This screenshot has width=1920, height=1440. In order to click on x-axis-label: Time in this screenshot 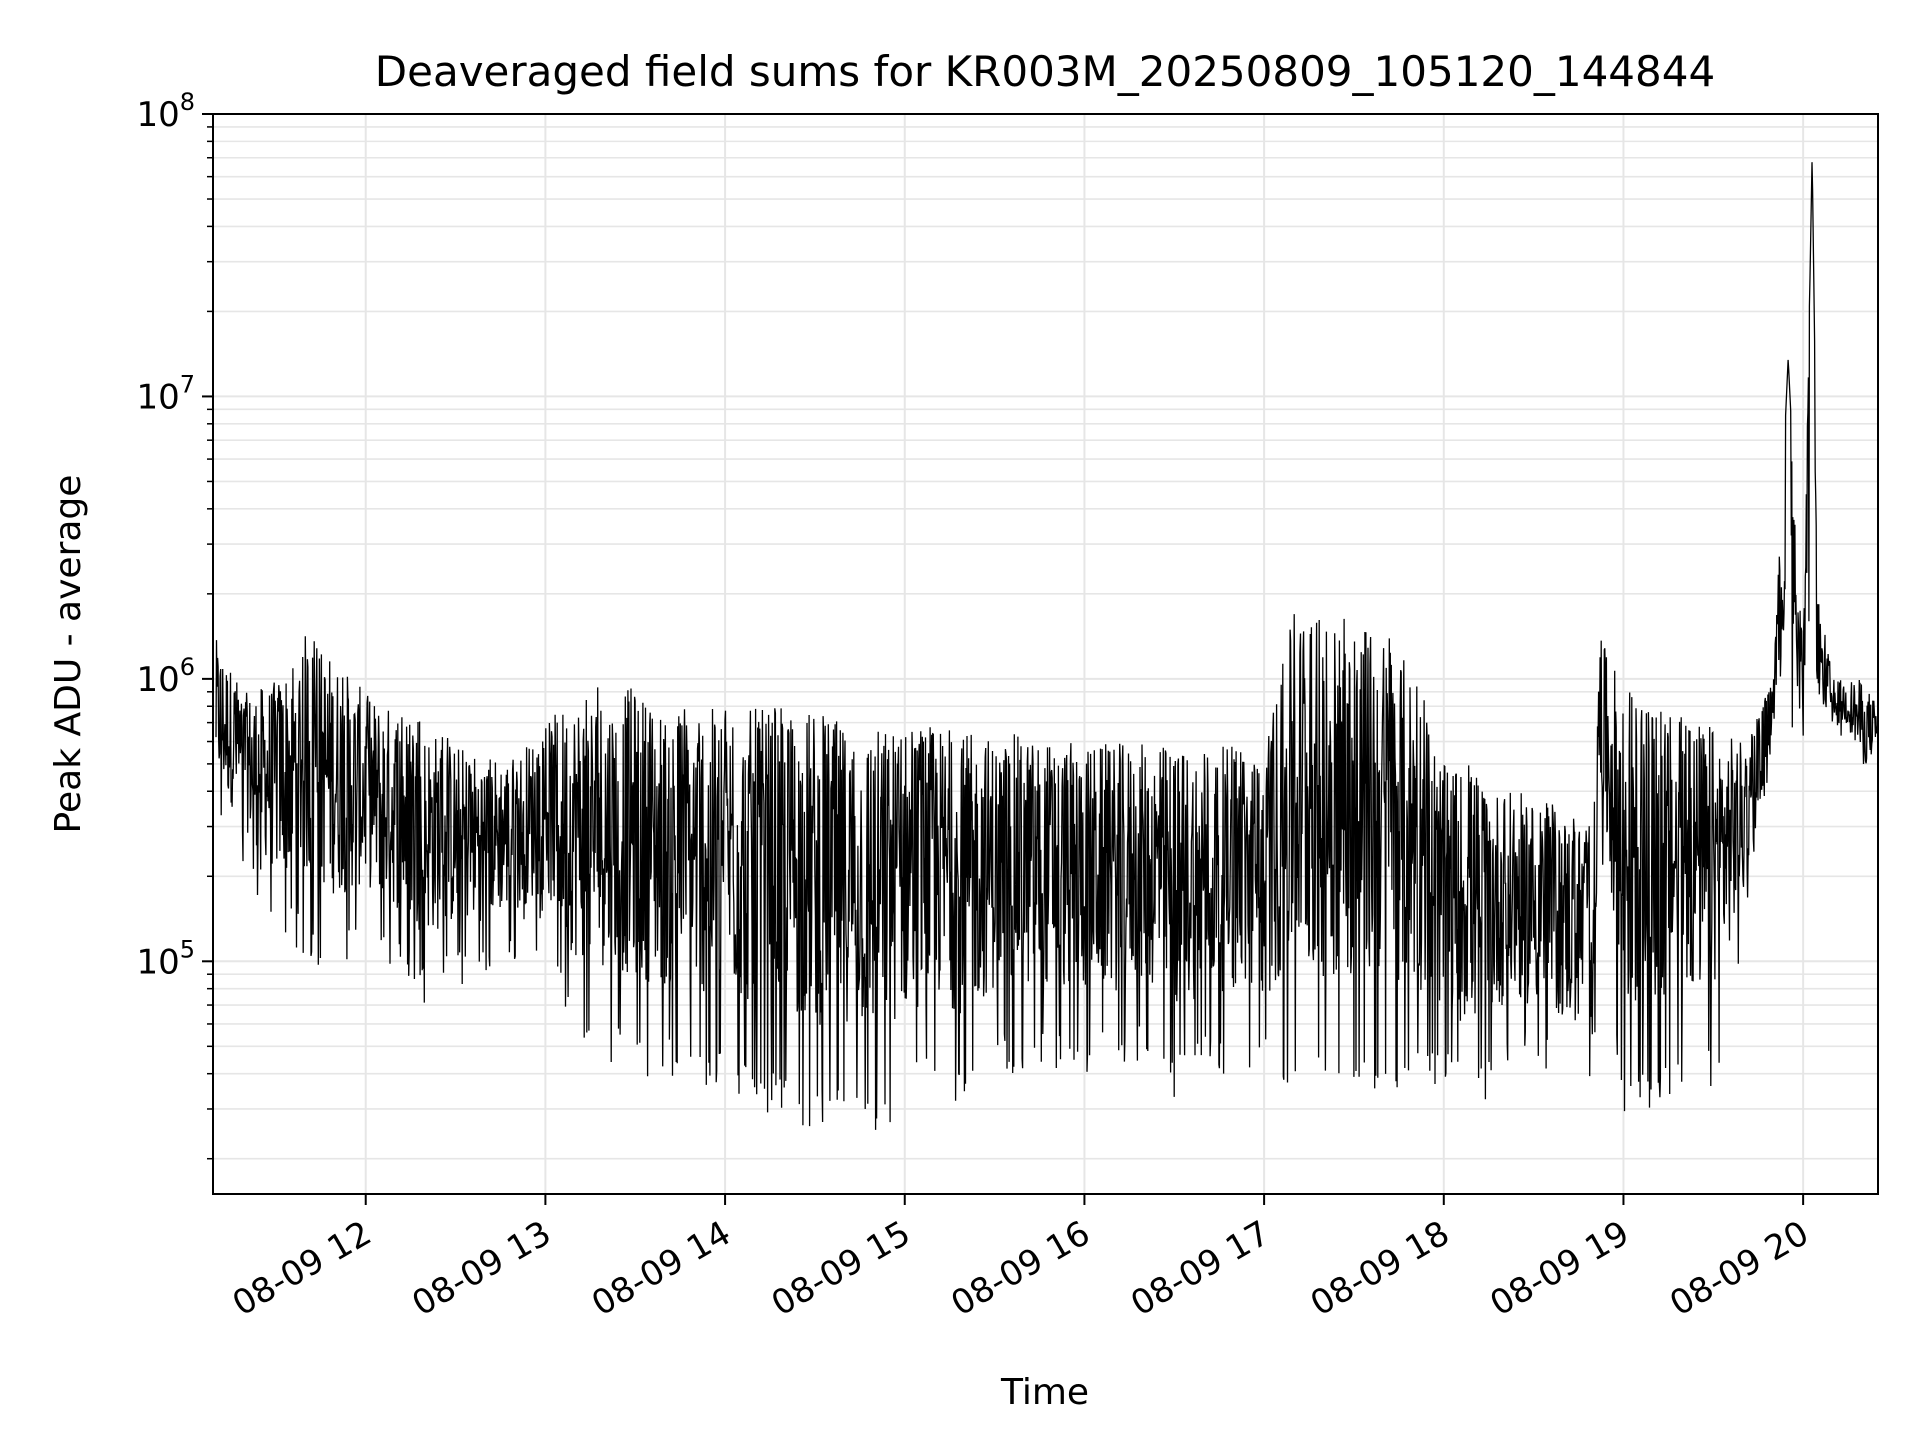, I will do `click(1044, 1392)`.